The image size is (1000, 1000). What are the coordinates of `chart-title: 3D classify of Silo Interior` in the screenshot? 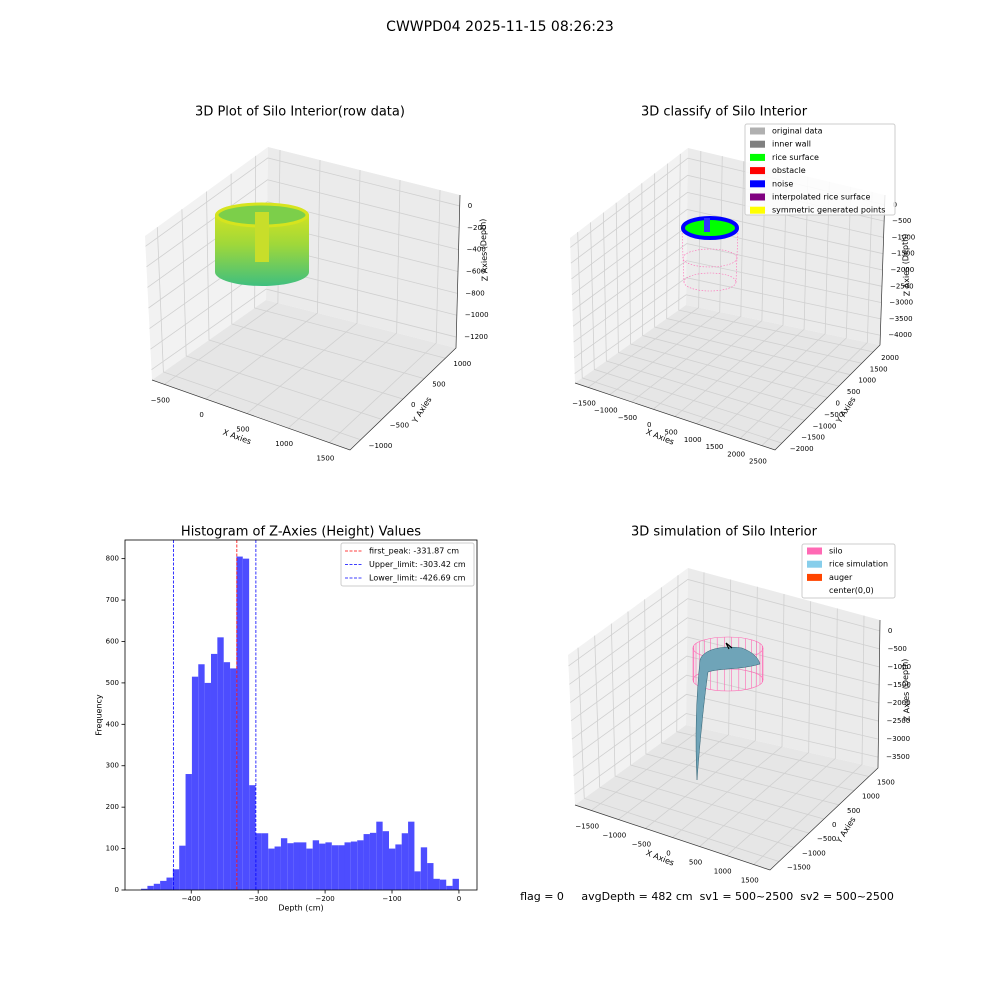 It's located at (724, 112).